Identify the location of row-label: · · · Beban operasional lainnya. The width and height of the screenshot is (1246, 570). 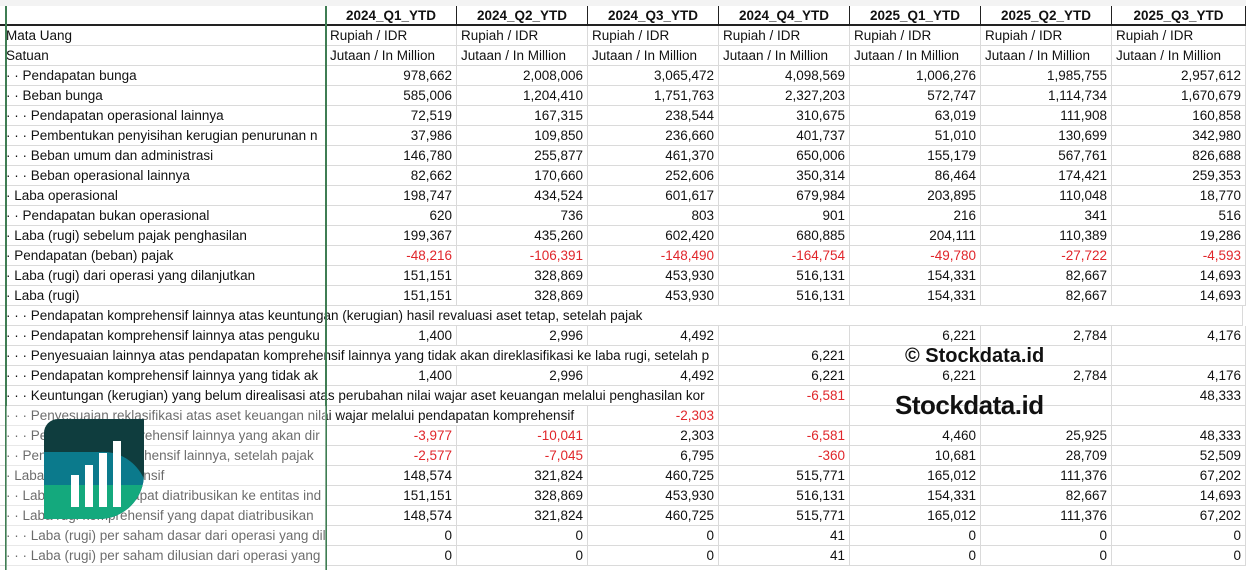
(163, 176).